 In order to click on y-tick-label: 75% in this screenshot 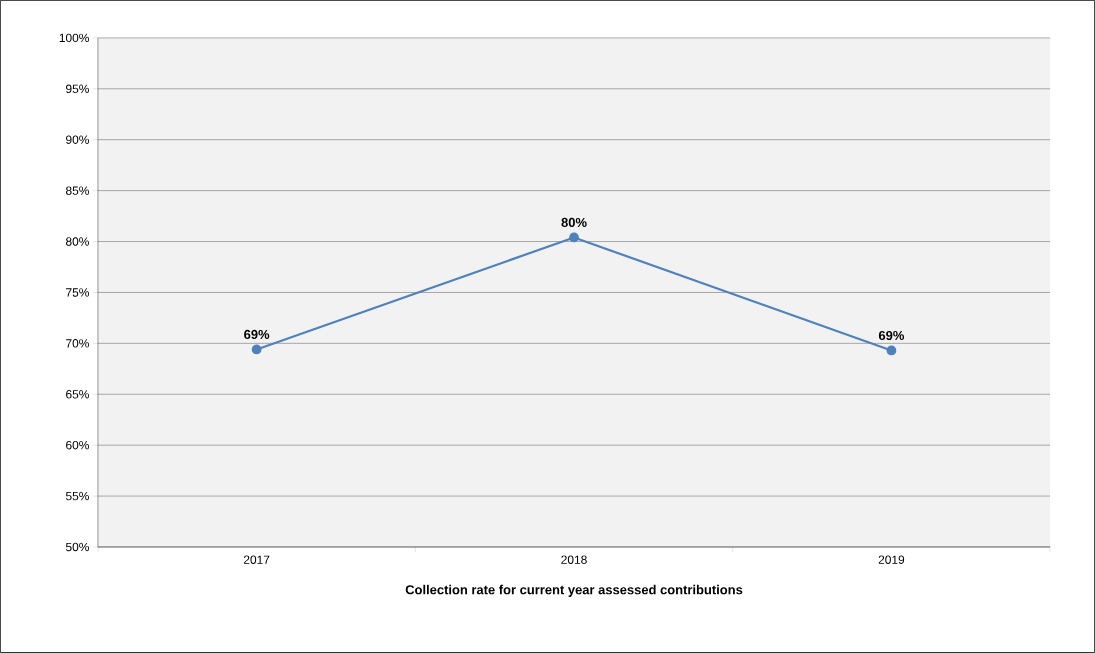, I will do `click(77, 292)`.